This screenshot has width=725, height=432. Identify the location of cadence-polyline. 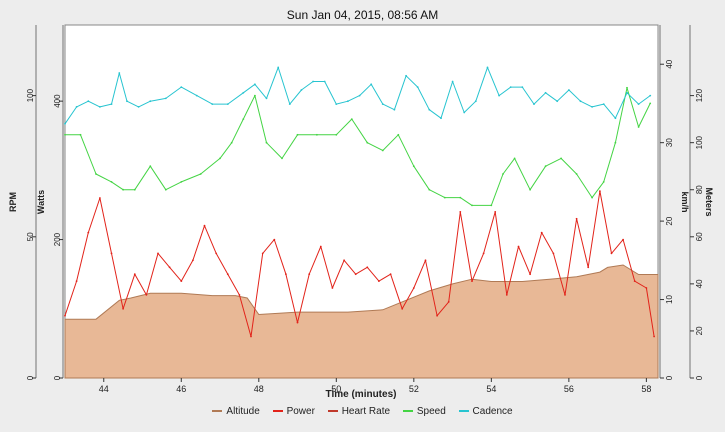
(357, 95).